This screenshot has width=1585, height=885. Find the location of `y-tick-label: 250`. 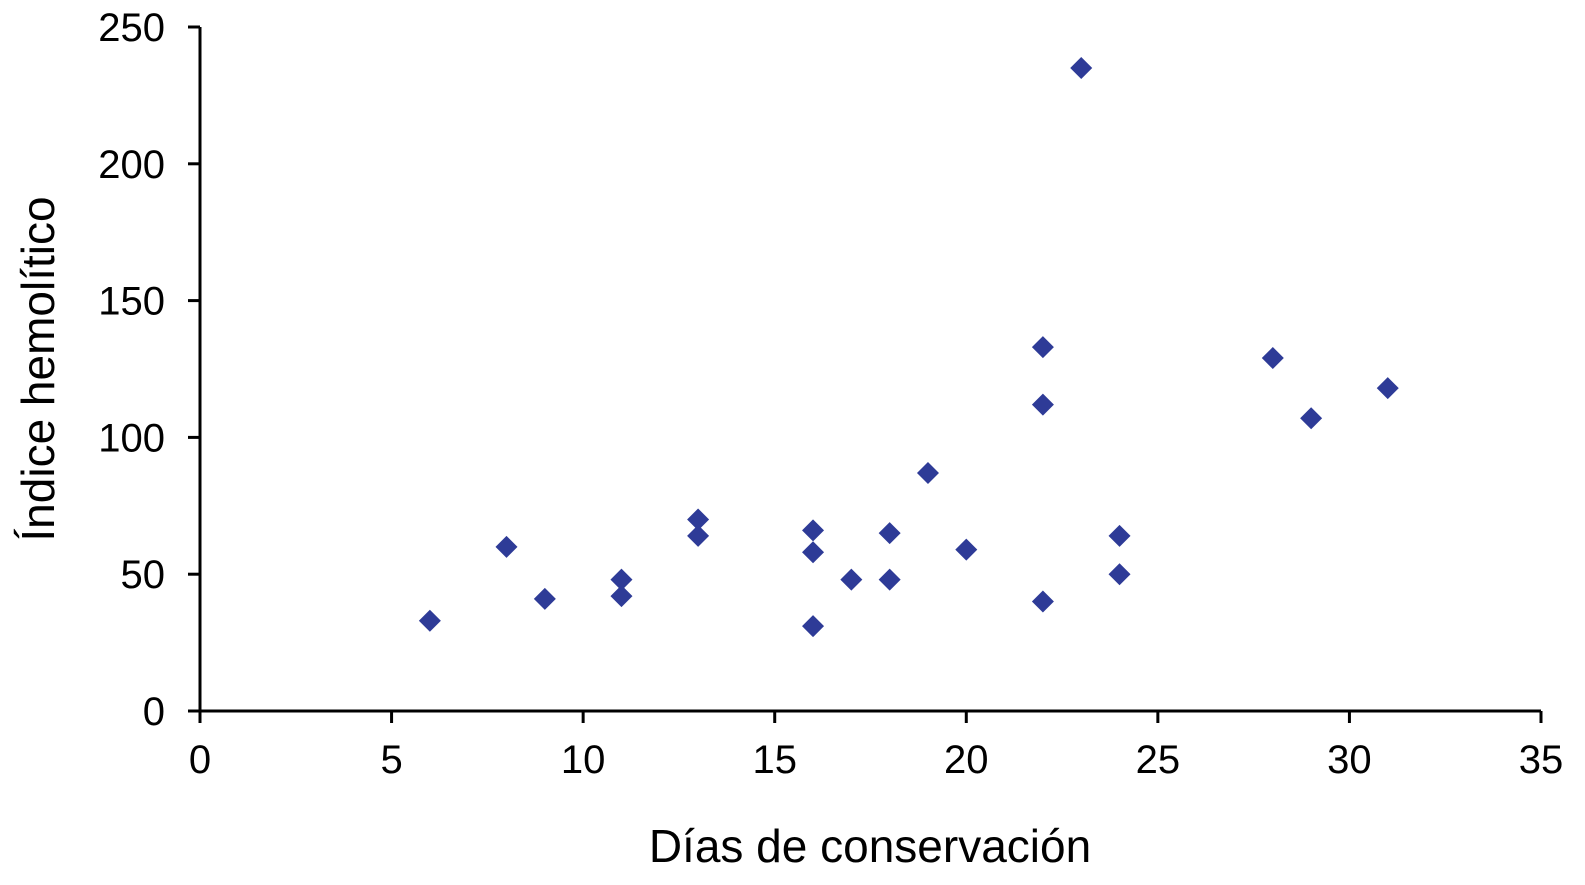

y-tick-label: 250 is located at coordinates (131, 28).